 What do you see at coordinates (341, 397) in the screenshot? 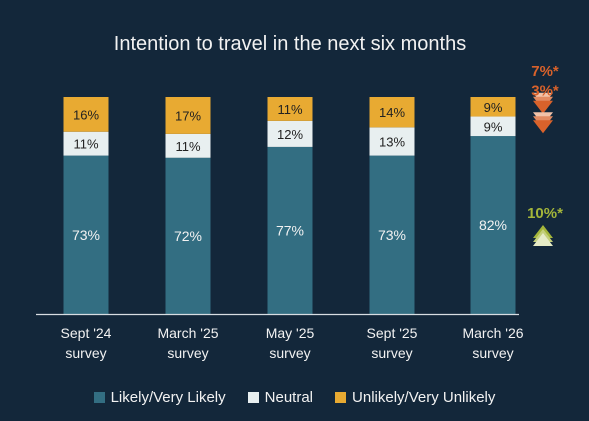
I see `legend-swatch-unlikely` at bounding box center [341, 397].